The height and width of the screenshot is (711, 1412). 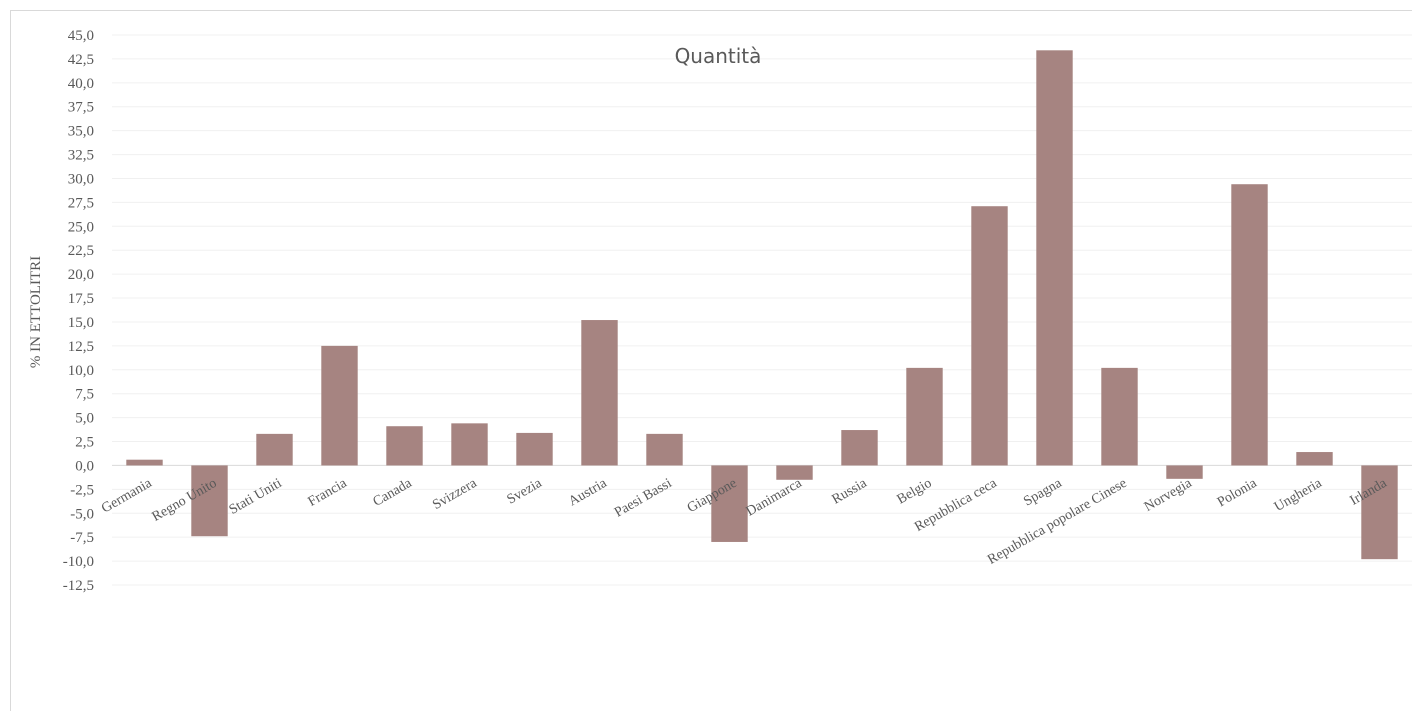 I want to click on y-tick-label: 15,0, so click(x=81, y=323).